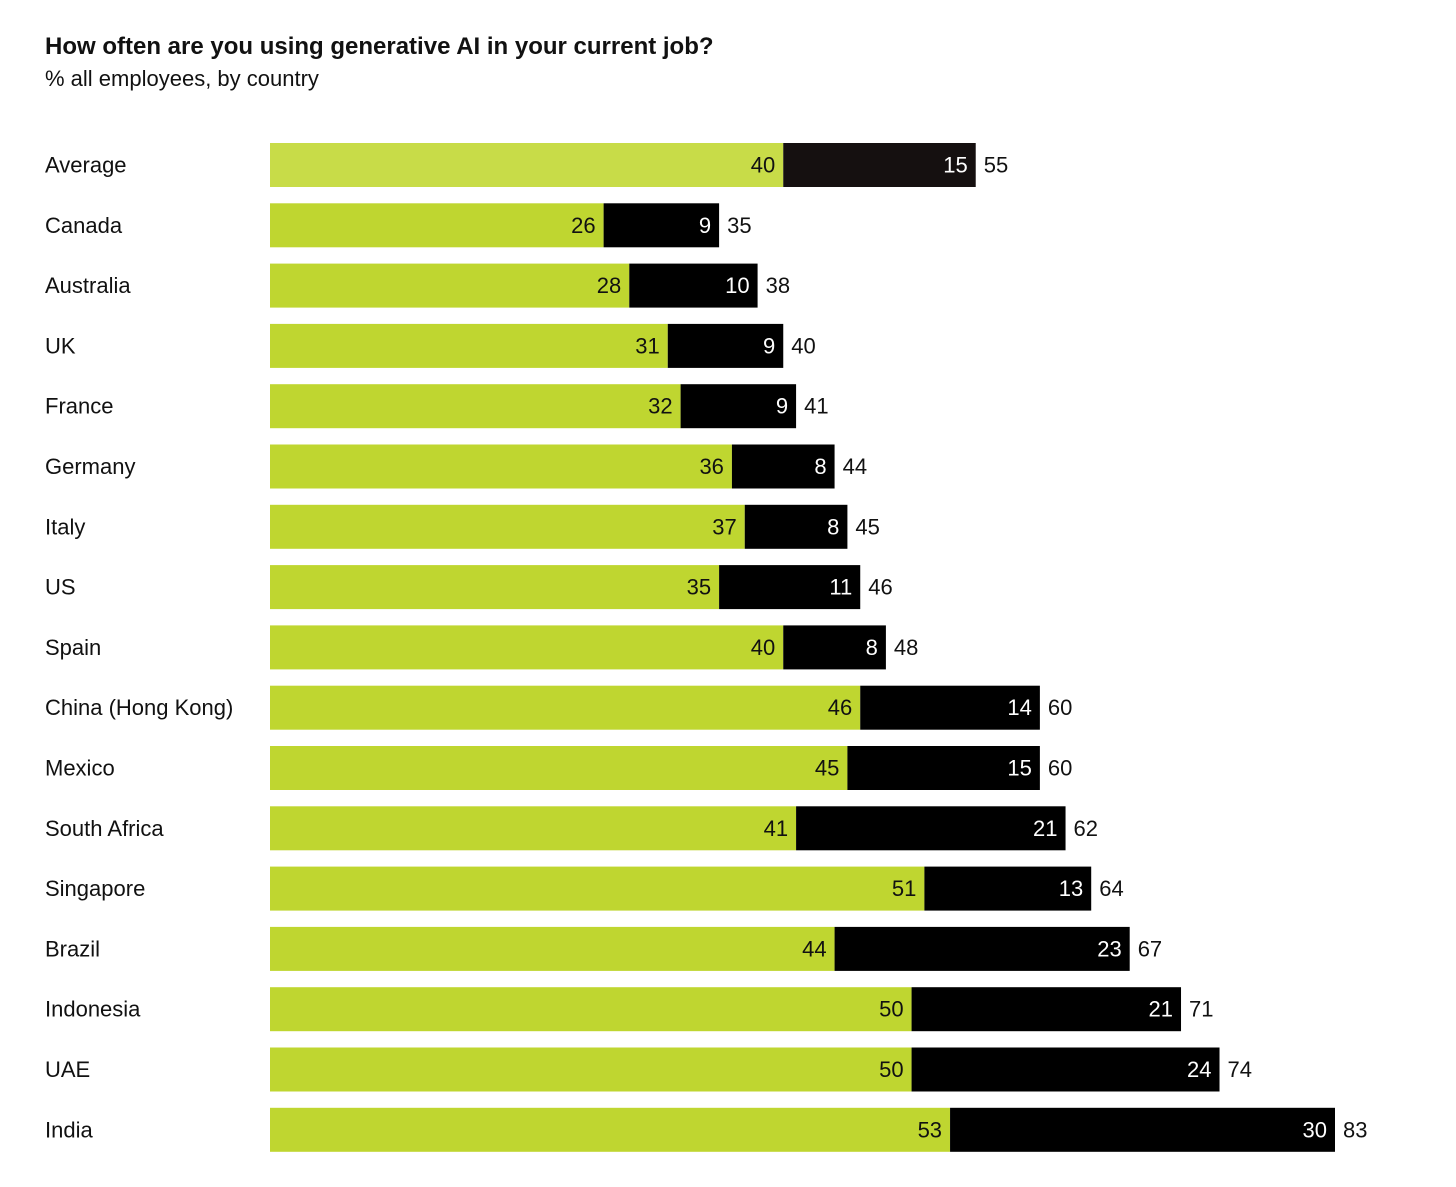 The height and width of the screenshot is (1187, 1456). Describe the element at coordinates (80, 768) in the screenshot. I see `category-label: Mexico` at that location.